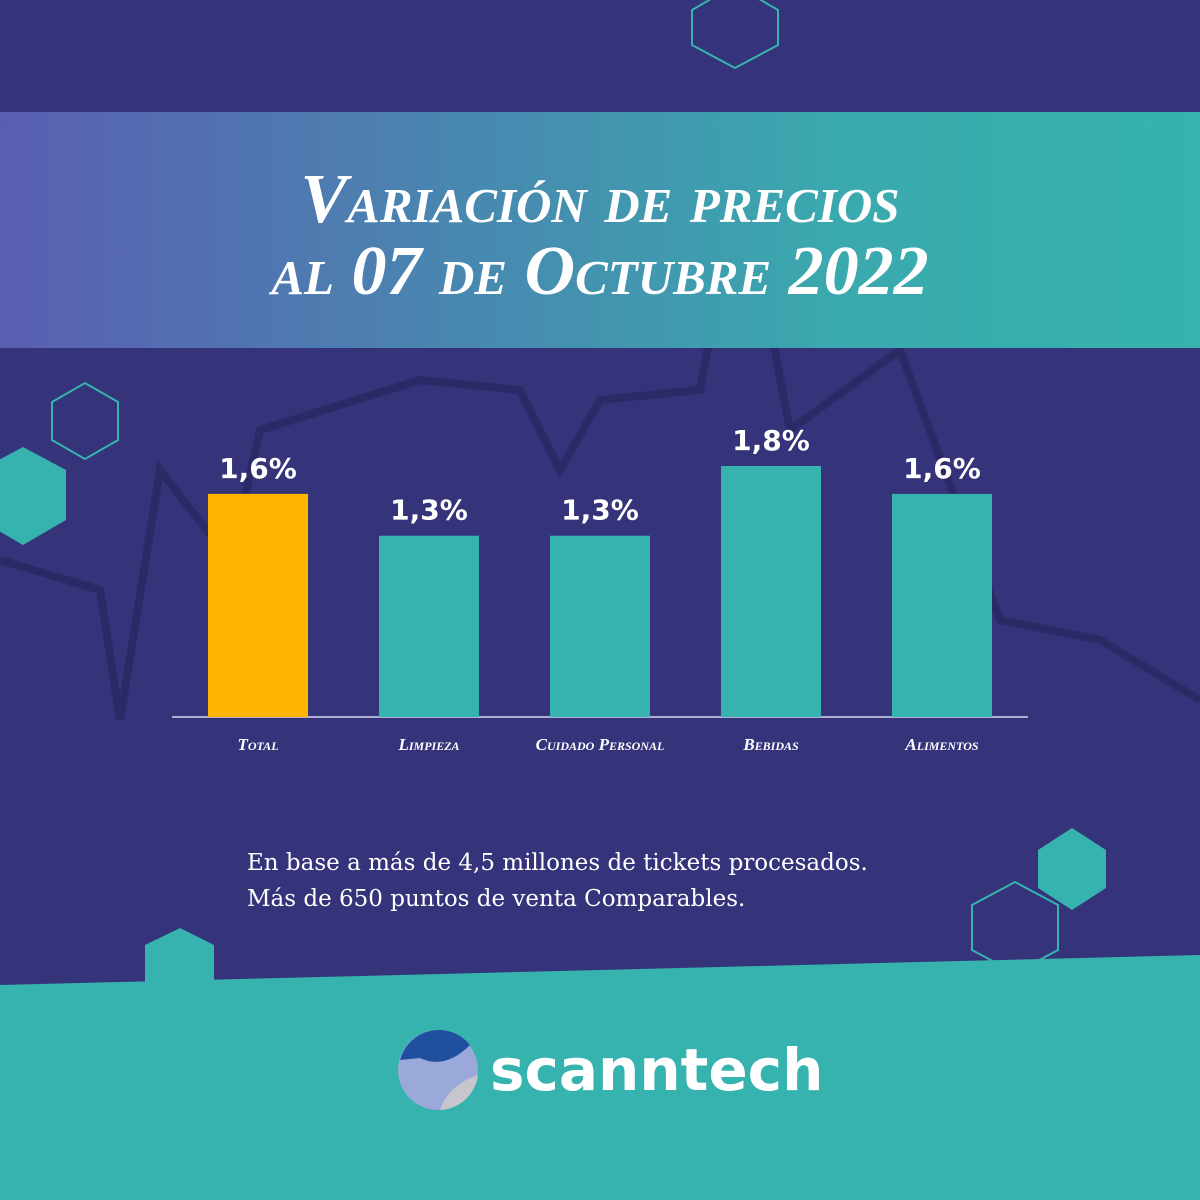 This screenshot has width=1200, height=1200. I want to click on x-tick-label: Bebidas, so click(770, 744).